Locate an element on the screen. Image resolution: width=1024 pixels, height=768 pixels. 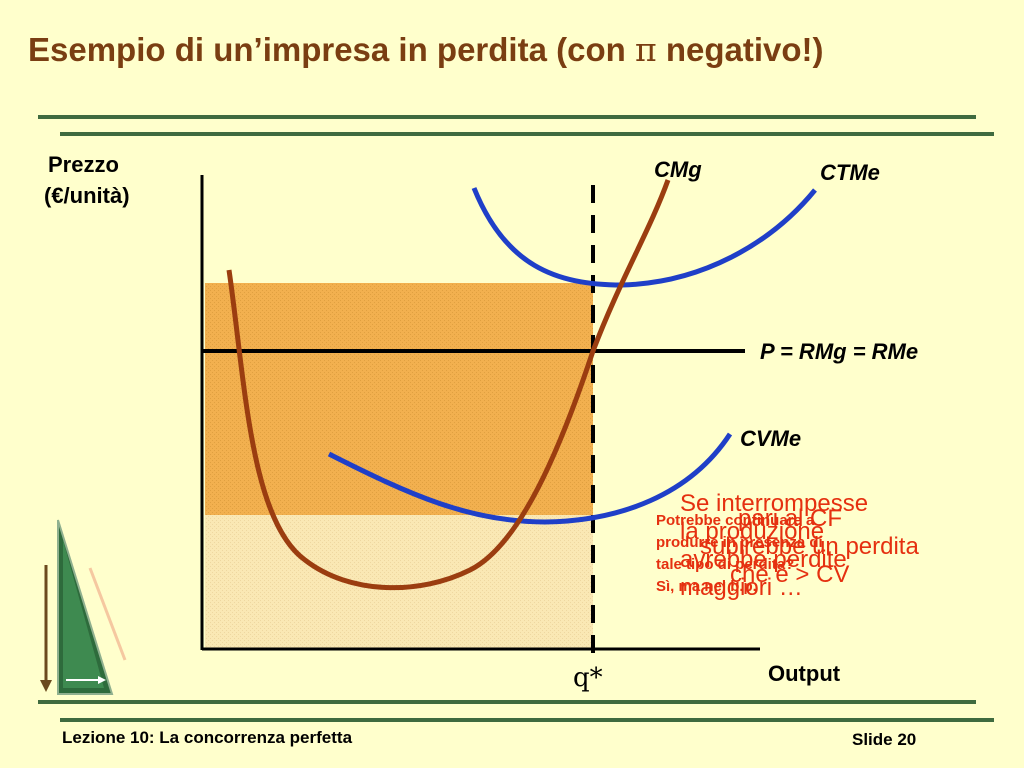
title-end: negativo!) is located at coordinates (740, 49).